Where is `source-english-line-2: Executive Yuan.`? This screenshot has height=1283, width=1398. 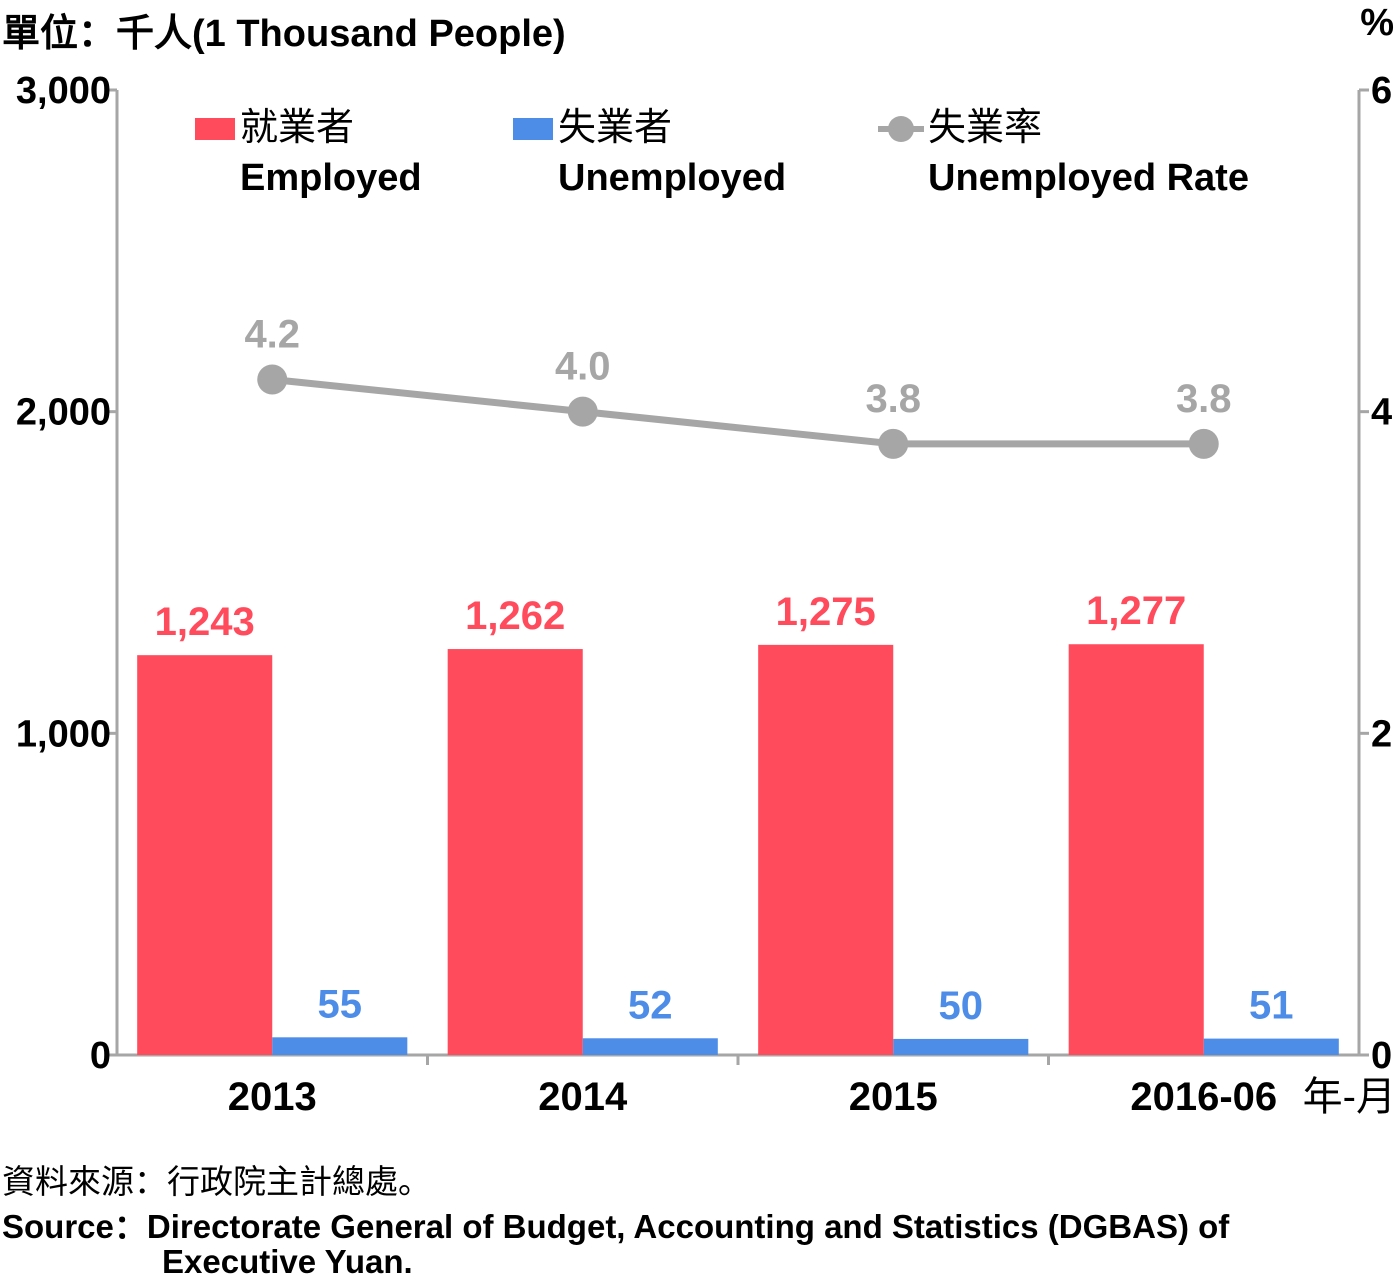
source-english-line-2: Executive Yuan. is located at coordinates (287, 1261).